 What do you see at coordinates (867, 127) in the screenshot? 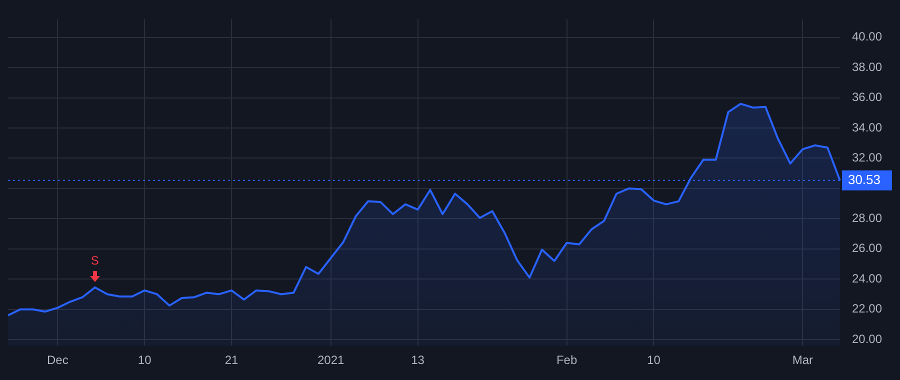
I see `y-tick-label: 34.00` at bounding box center [867, 127].